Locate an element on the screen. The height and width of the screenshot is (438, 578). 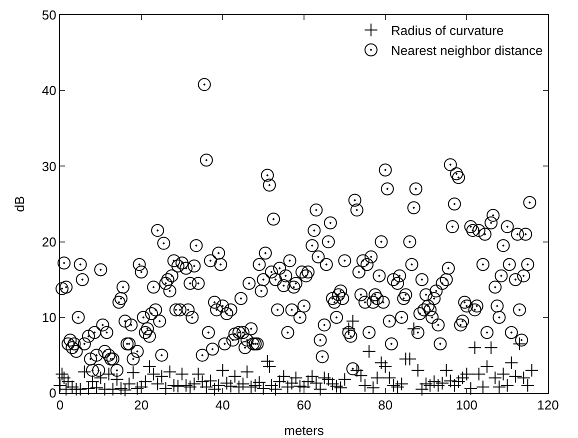
legend-label: Nearest neighbor distance is located at coordinates (467, 50).